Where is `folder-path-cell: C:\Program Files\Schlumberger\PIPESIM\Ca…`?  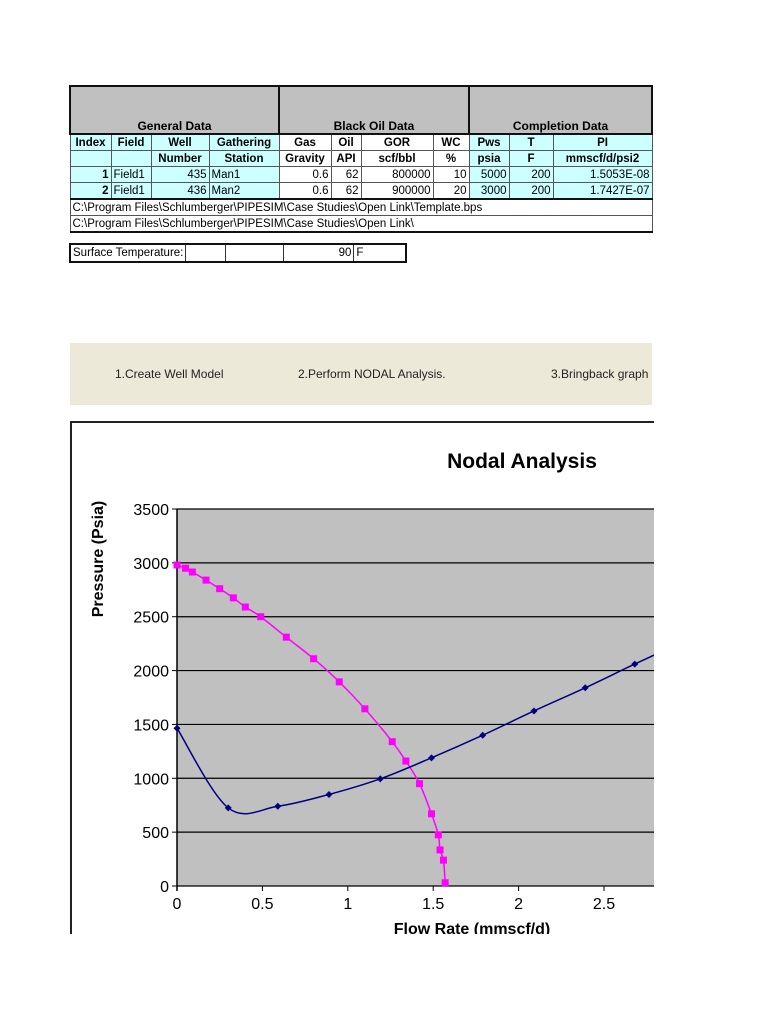 folder-path-cell: C:\Program Files\Schlumberger\PIPESIM\Ca… is located at coordinates (361, 224).